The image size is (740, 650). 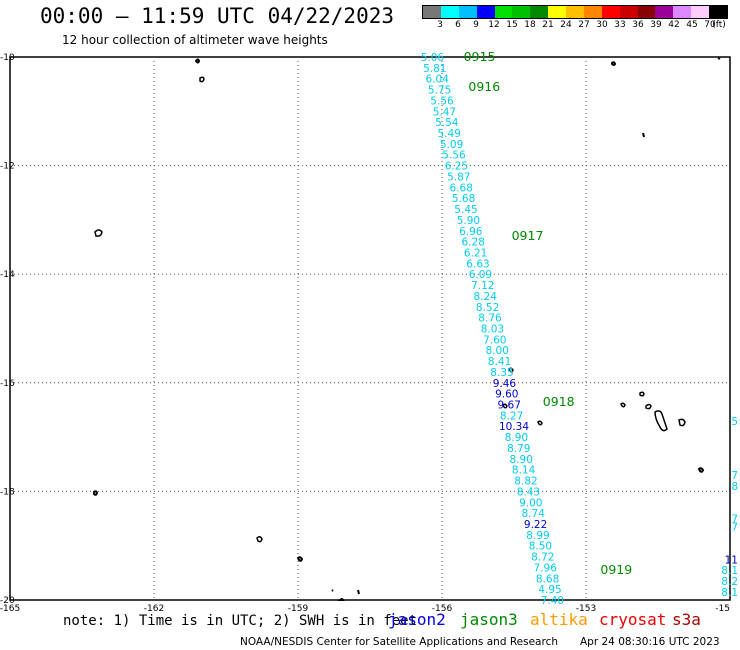 I want to click on swh-value: 7.12, so click(x=482, y=286).